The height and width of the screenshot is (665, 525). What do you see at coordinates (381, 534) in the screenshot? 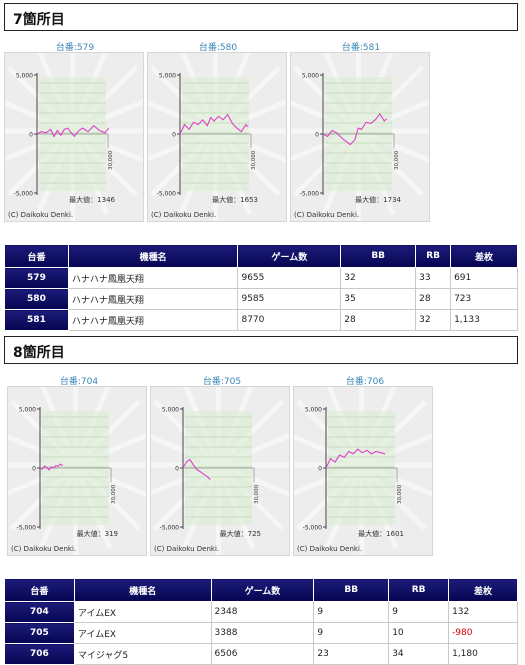
I see `max-value-label: 最大値：1601` at bounding box center [381, 534].